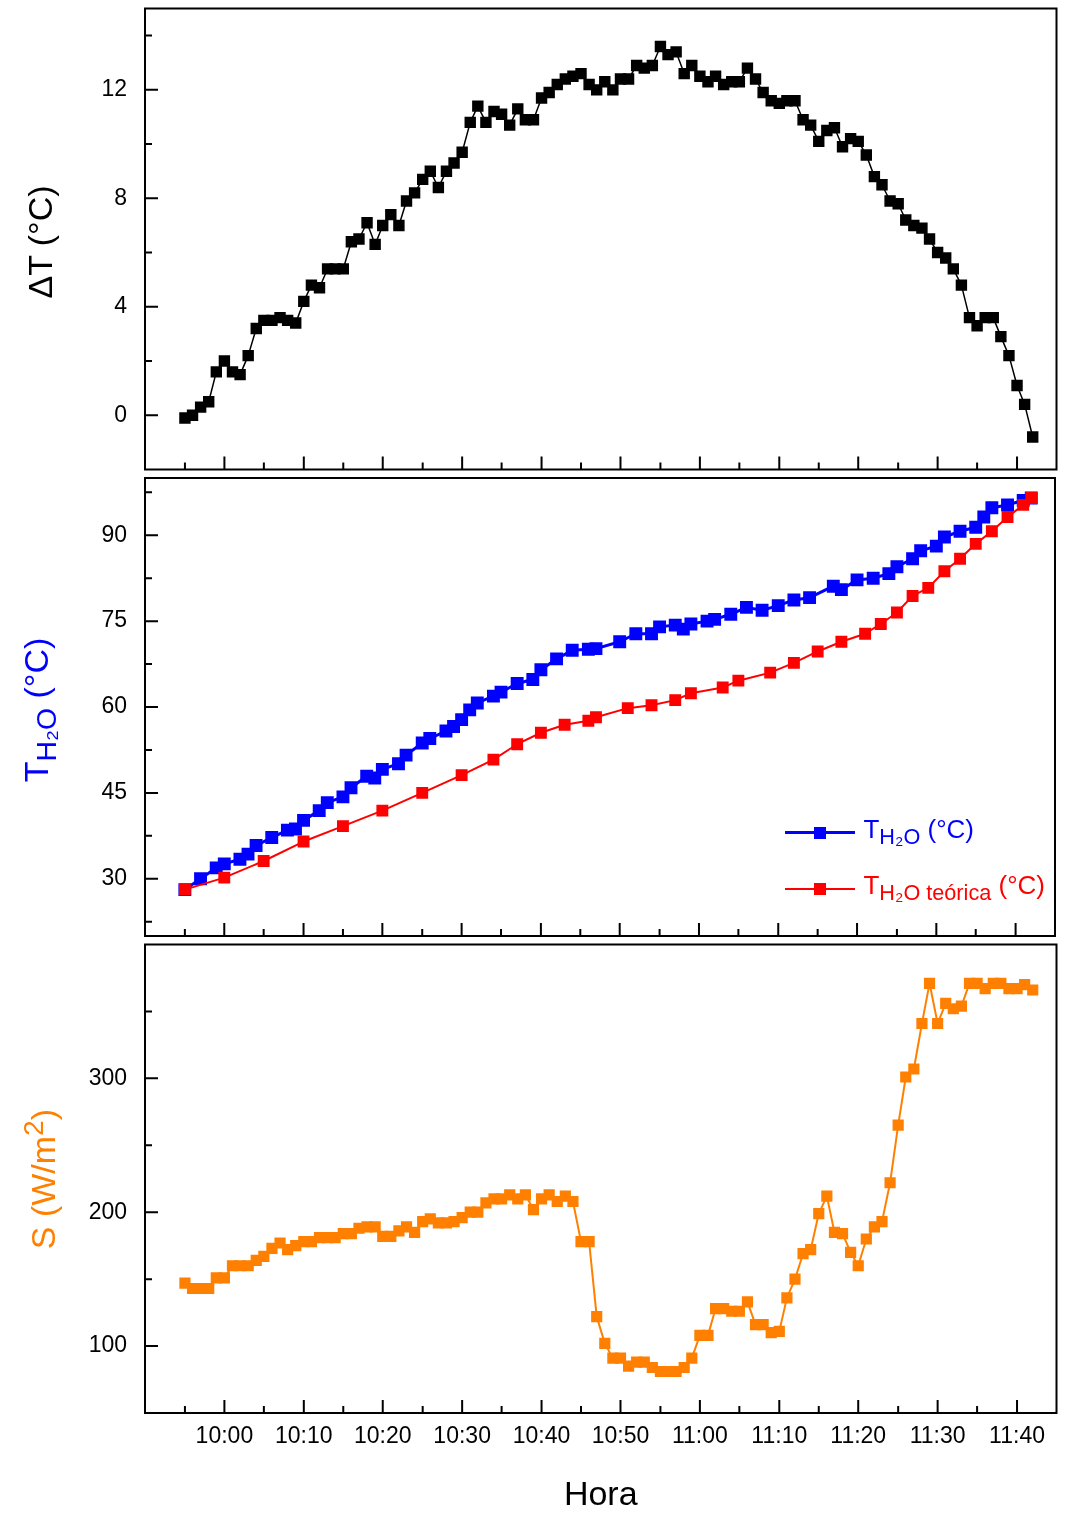 This screenshot has height=1520, width=1065. Describe the element at coordinates (462, 1435) in the screenshot. I see `x-tick-label: 10:30` at that location.